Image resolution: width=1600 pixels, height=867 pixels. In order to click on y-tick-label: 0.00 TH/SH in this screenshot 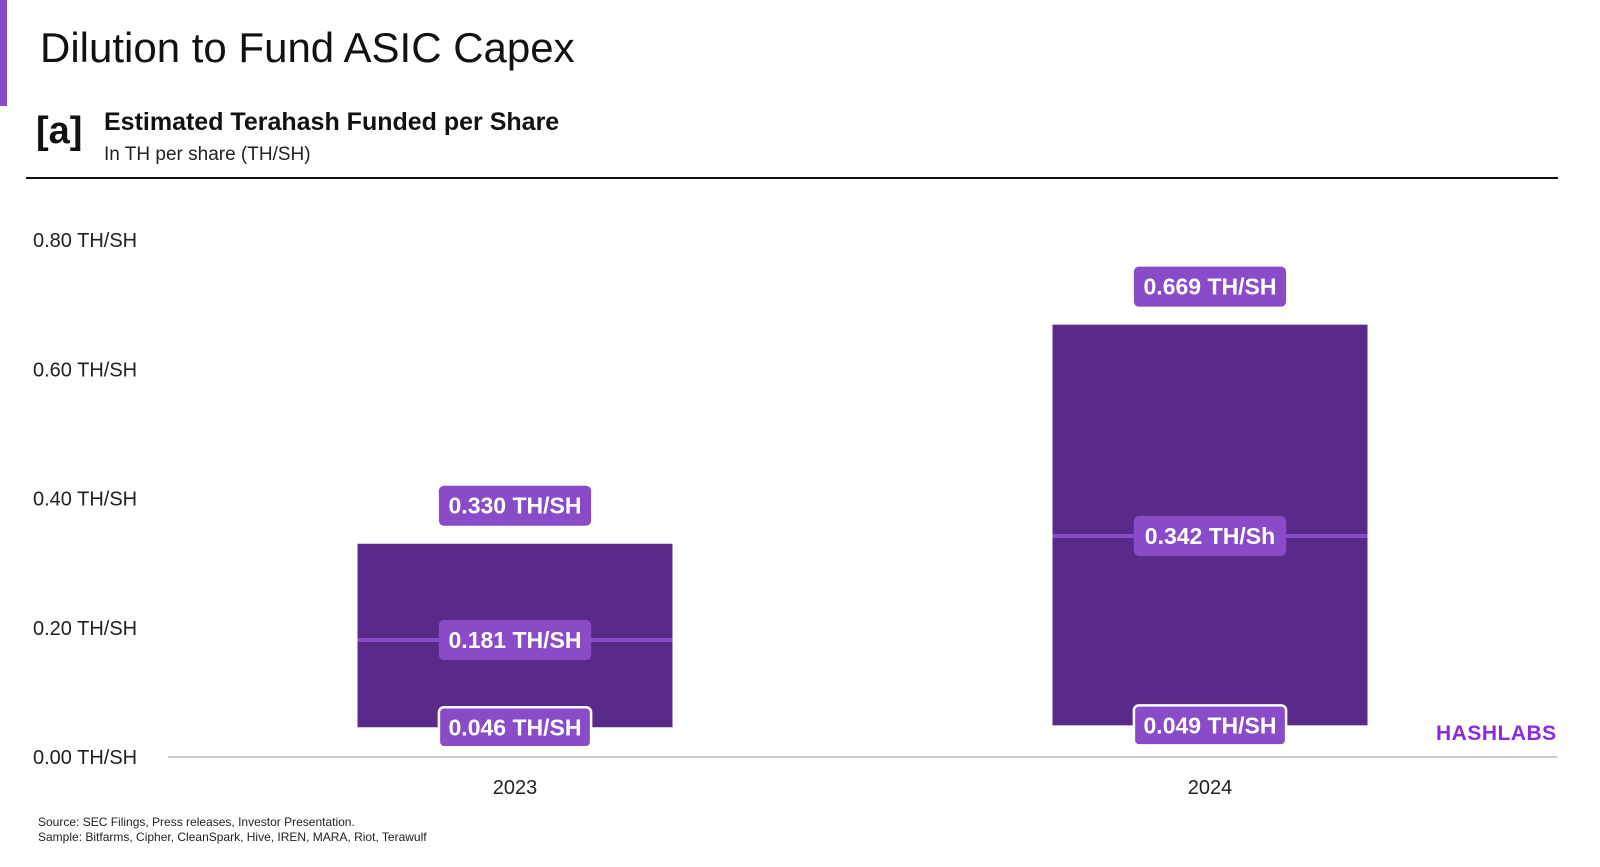, I will do `click(85, 758)`.